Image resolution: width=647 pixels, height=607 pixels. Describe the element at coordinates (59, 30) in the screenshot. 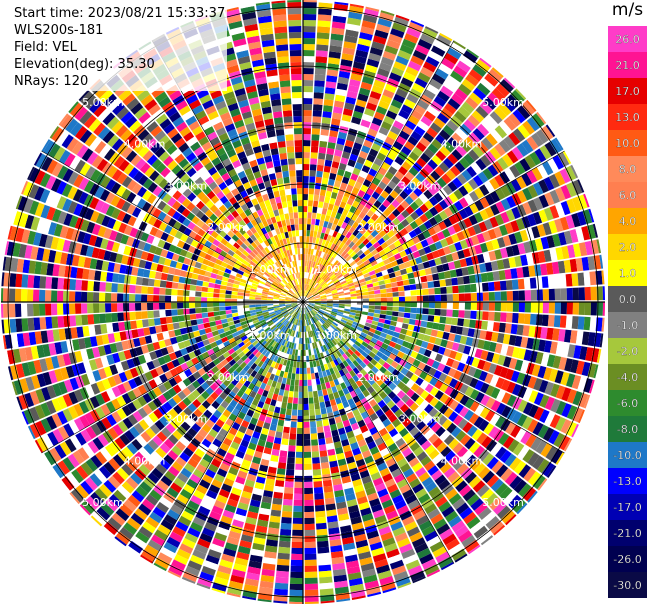

I see `instrument-name: WLS200s-181` at that location.